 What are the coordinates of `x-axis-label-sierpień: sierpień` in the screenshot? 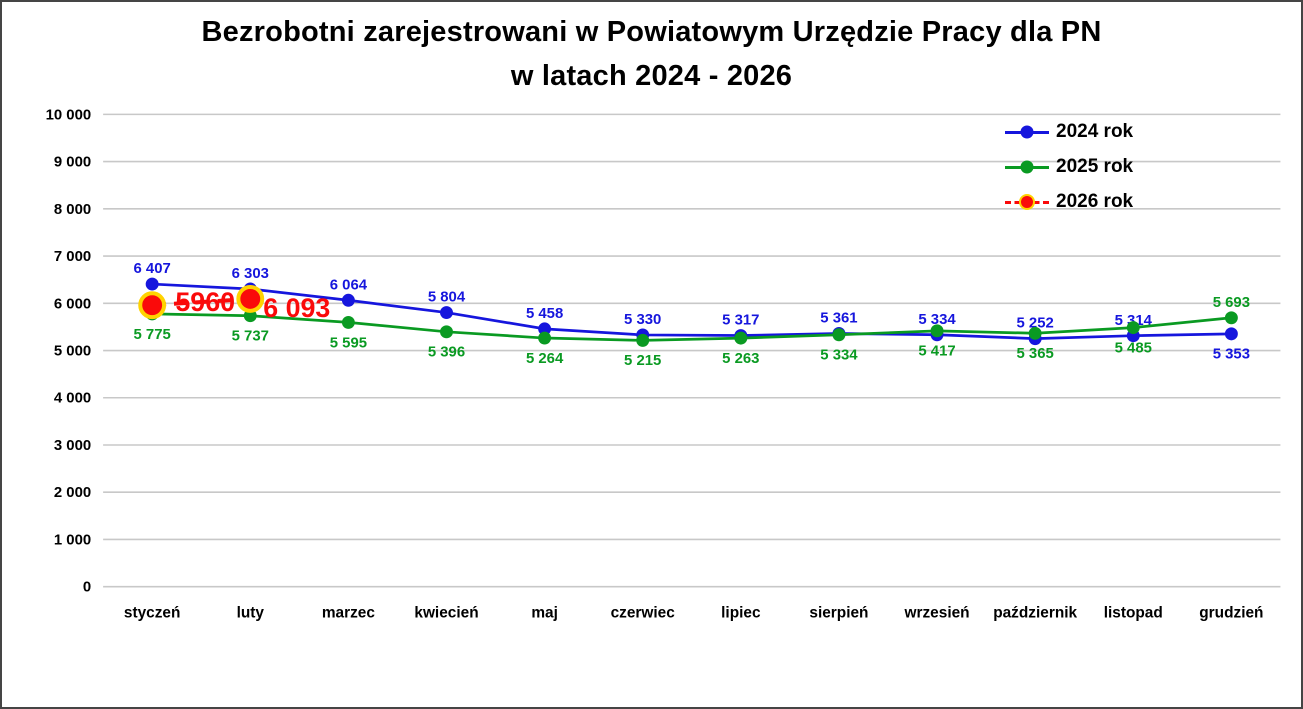 It's located at (838, 613).